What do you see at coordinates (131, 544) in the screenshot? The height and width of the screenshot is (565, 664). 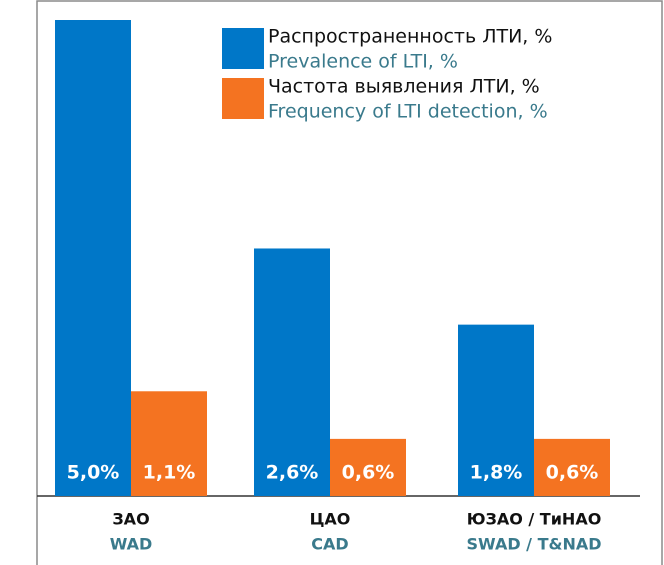 I see `x-tick-label-translation: WAD` at bounding box center [131, 544].